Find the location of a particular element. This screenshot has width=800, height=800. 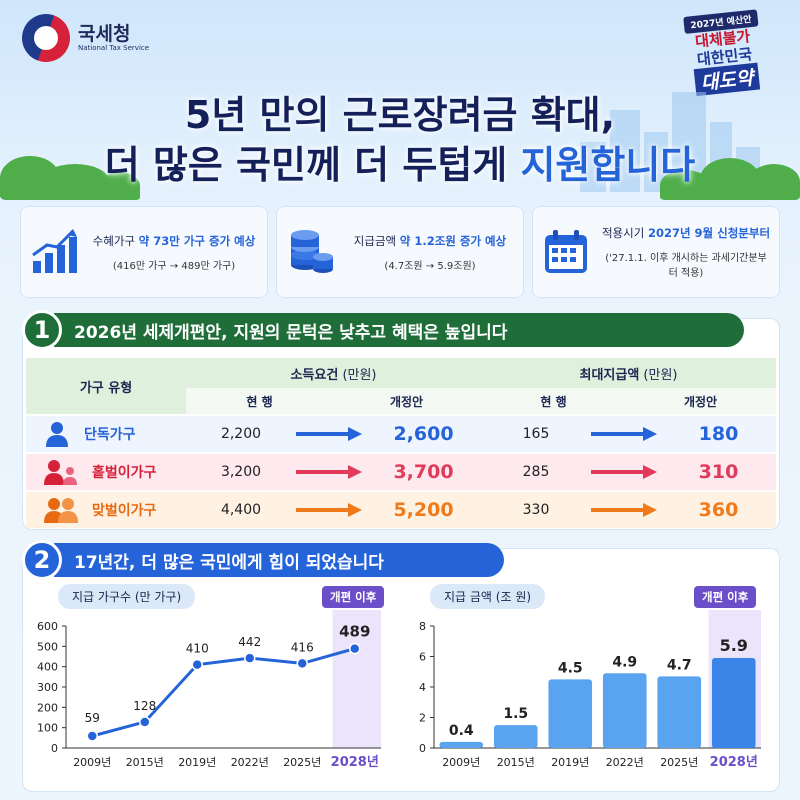

income-proposed: 3,700 is located at coordinates (423, 472).